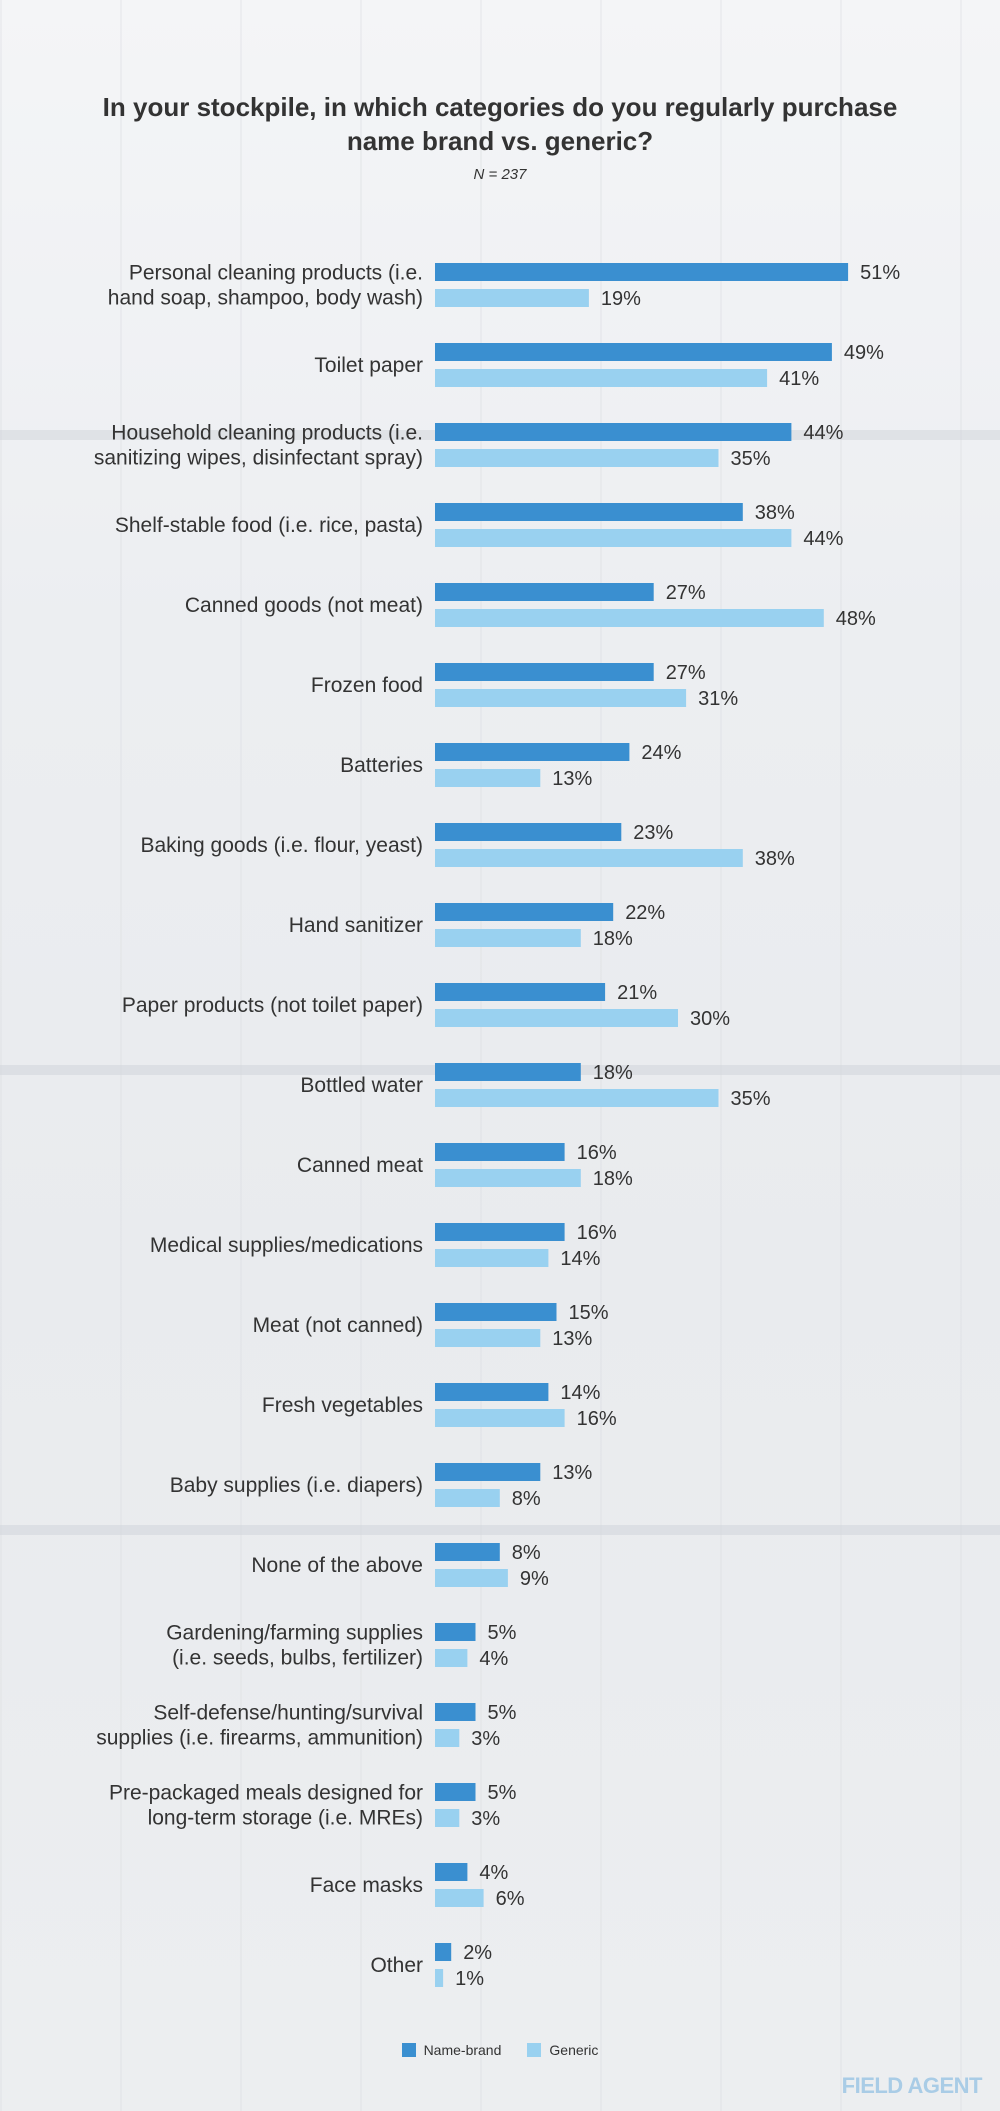  I want to click on data-label: 30%, so click(710, 1019).